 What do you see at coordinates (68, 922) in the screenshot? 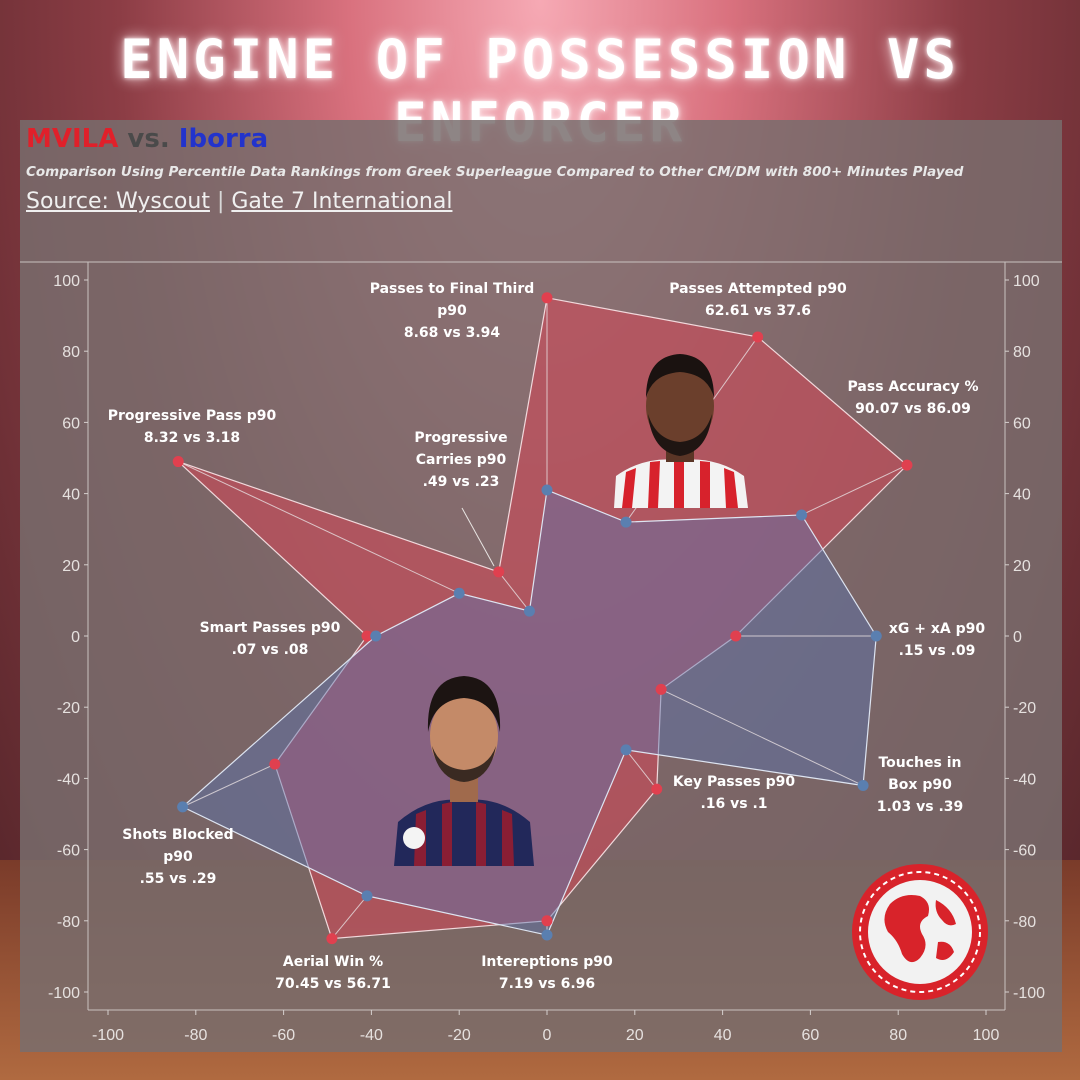
I see `y-tick-label: -80` at bounding box center [68, 922].